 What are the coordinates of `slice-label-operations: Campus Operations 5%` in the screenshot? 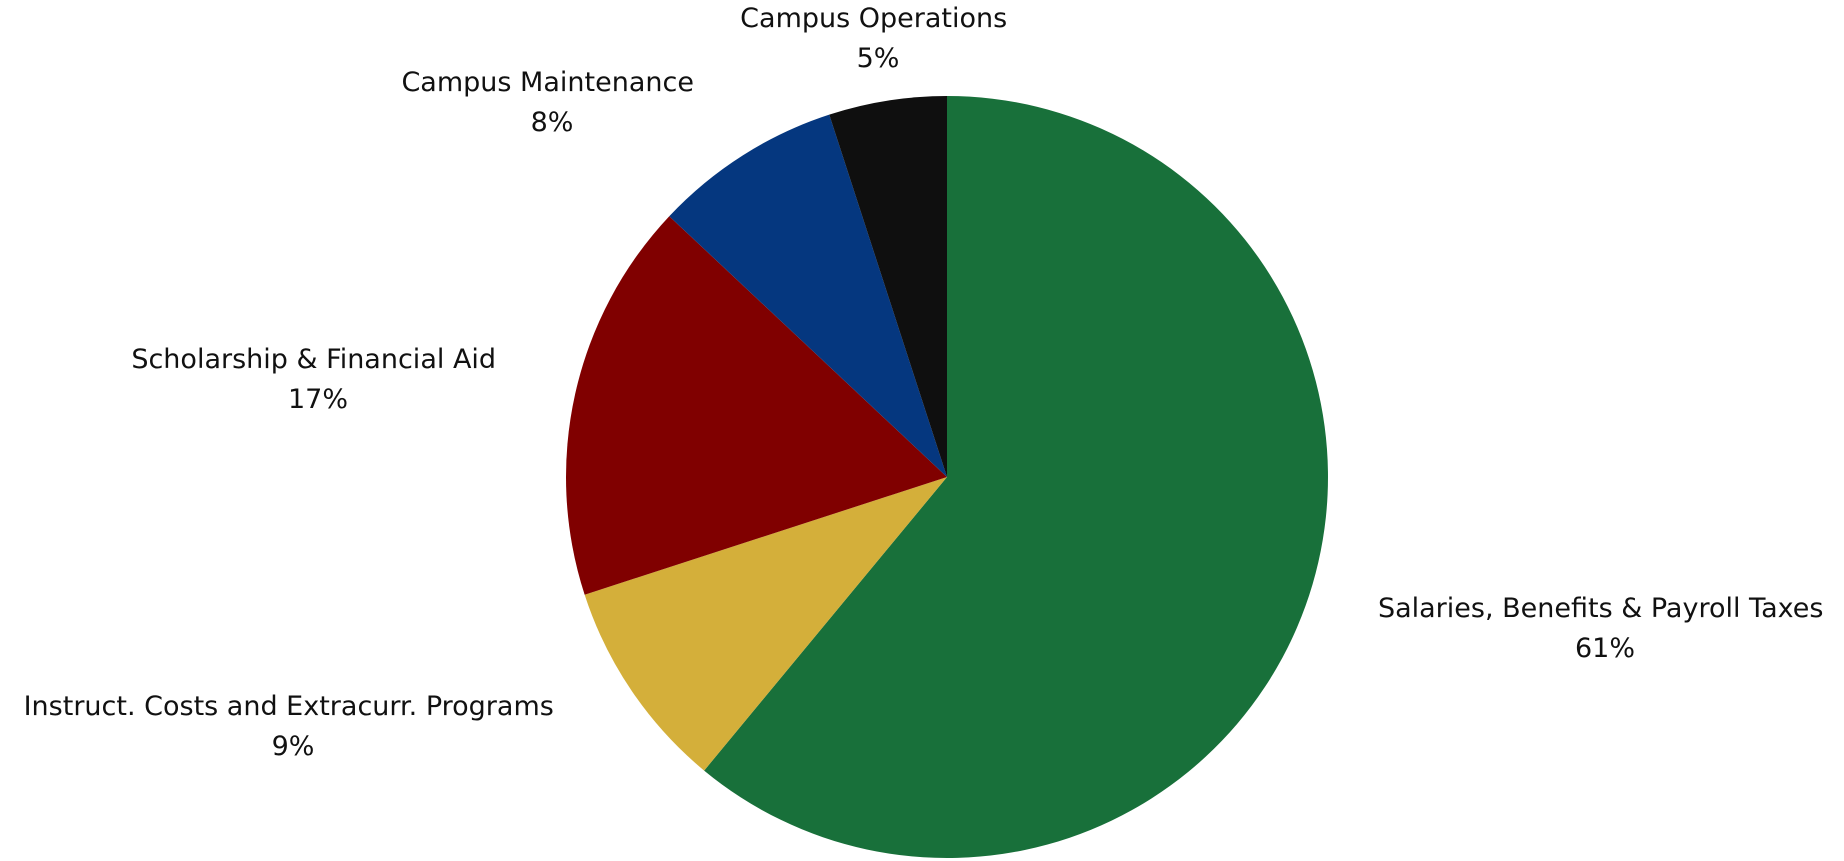 It's located at (878, 38).